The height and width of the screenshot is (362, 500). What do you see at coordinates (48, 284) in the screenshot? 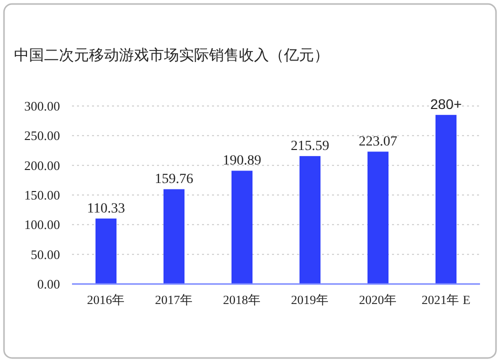
I see `y-tick-label: 0.00` at bounding box center [48, 284].